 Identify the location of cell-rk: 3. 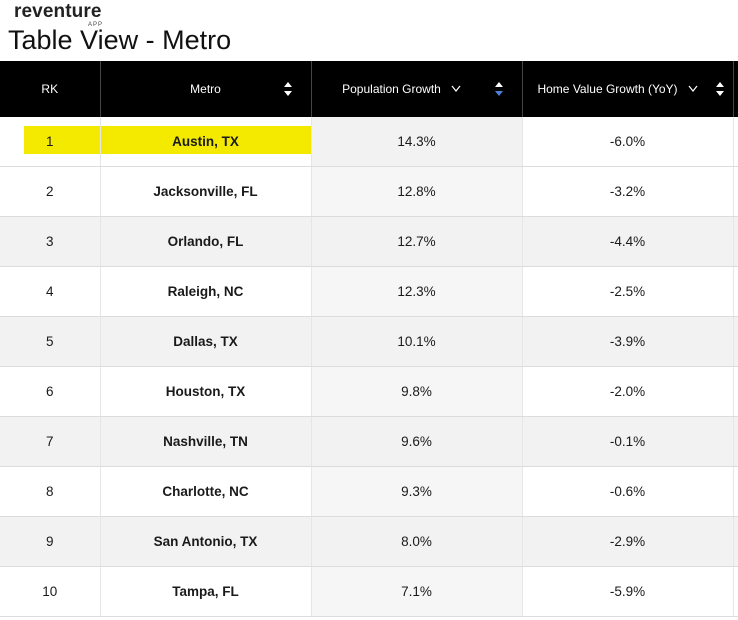
(50, 241).